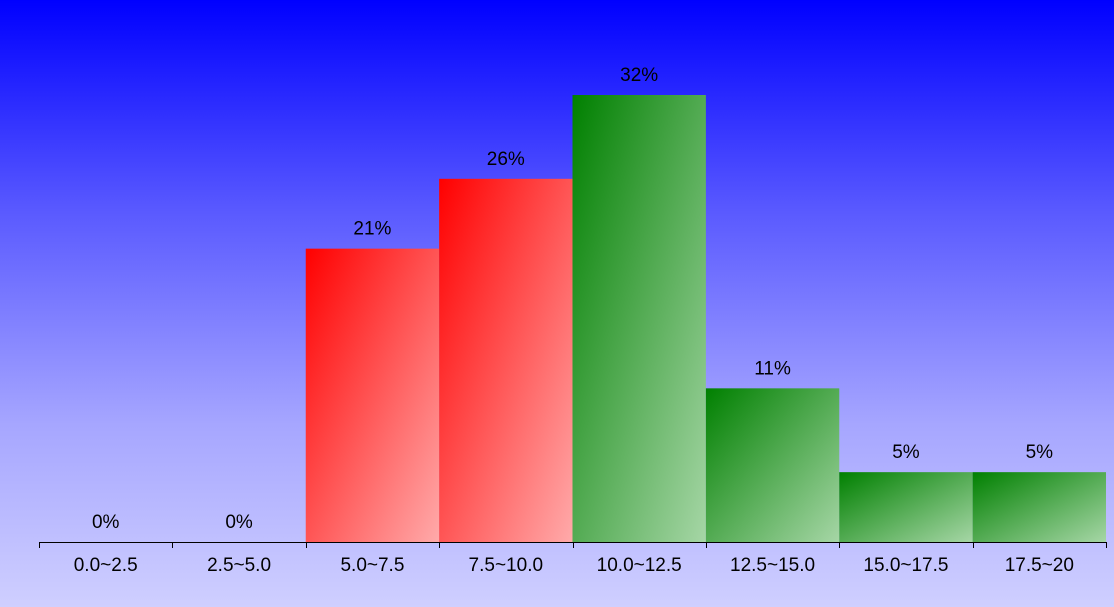 The image size is (1114, 607). Describe the element at coordinates (639, 565) in the screenshot. I see `tick-label-10.0~12.5: 10.0~12.5` at that location.